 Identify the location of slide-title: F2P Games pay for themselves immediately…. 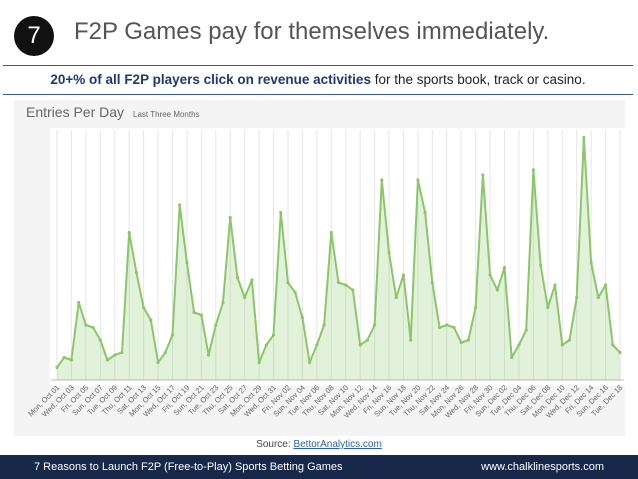
(312, 31).